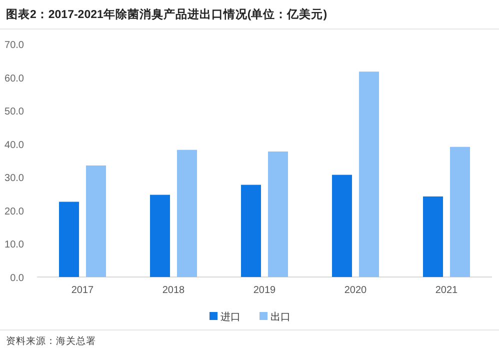 This screenshot has width=499, height=350. Describe the element at coordinates (14, 212) in the screenshot. I see `y-tick-label: 20.0` at that location.